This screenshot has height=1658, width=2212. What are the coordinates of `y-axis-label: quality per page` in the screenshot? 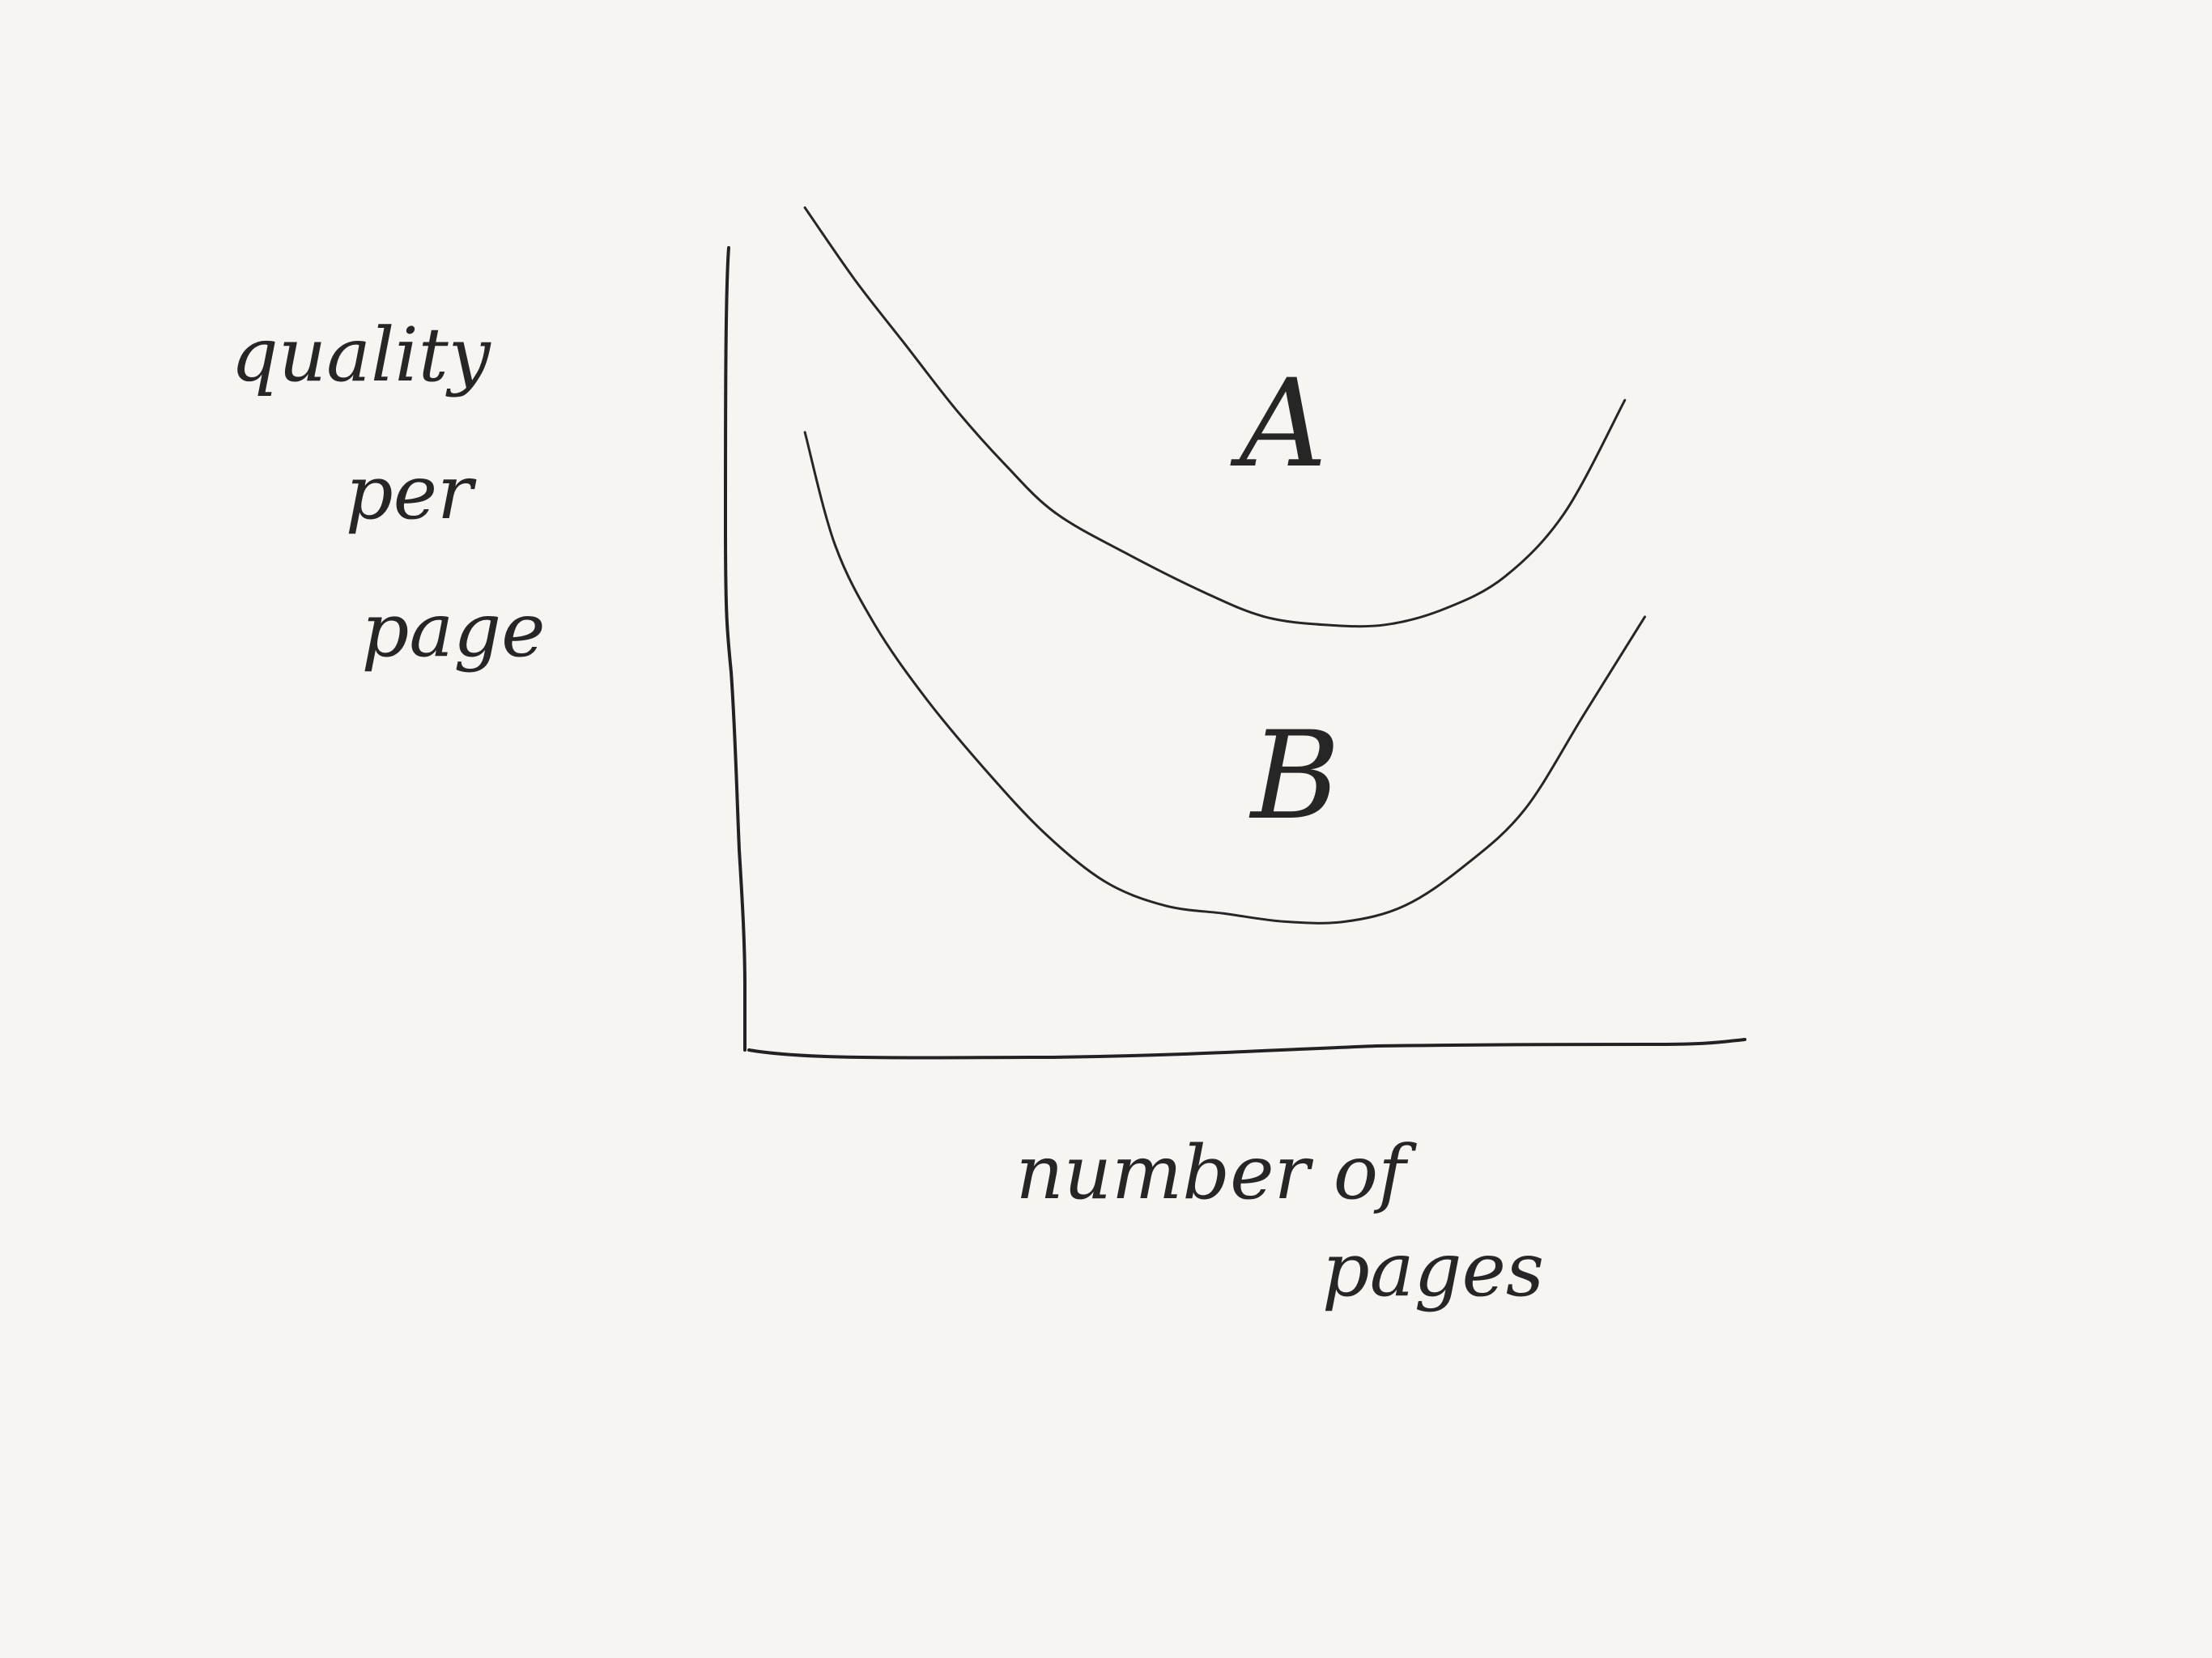 It's located at (389, 493).